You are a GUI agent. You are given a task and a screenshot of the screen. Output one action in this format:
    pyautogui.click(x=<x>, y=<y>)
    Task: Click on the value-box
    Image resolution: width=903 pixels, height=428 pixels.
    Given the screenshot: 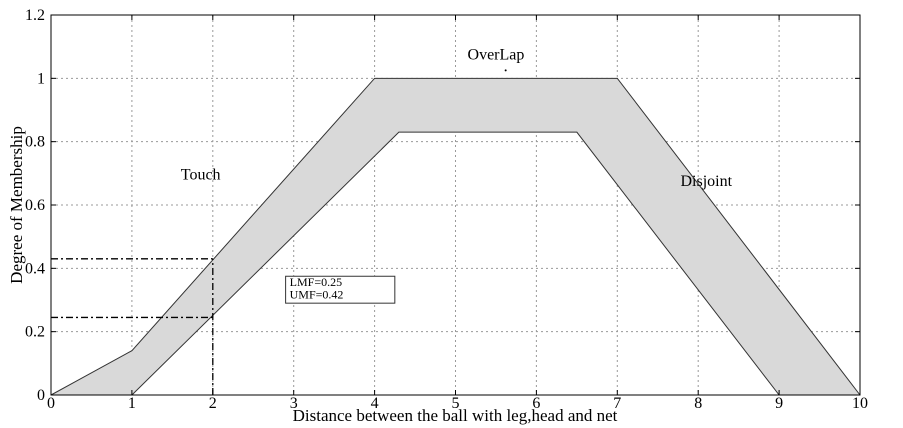 What is the action you would take?
    pyautogui.click(x=340, y=289)
    